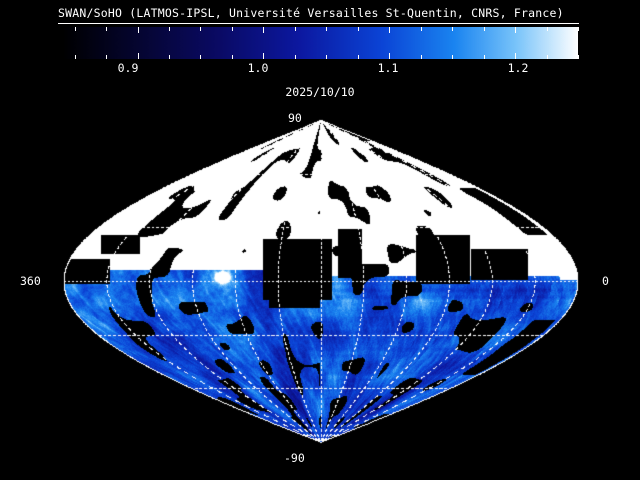  What do you see at coordinates (295, 118) in the screenshot?
I see `axis-label-north: 90` at bounding box center [295, 118].